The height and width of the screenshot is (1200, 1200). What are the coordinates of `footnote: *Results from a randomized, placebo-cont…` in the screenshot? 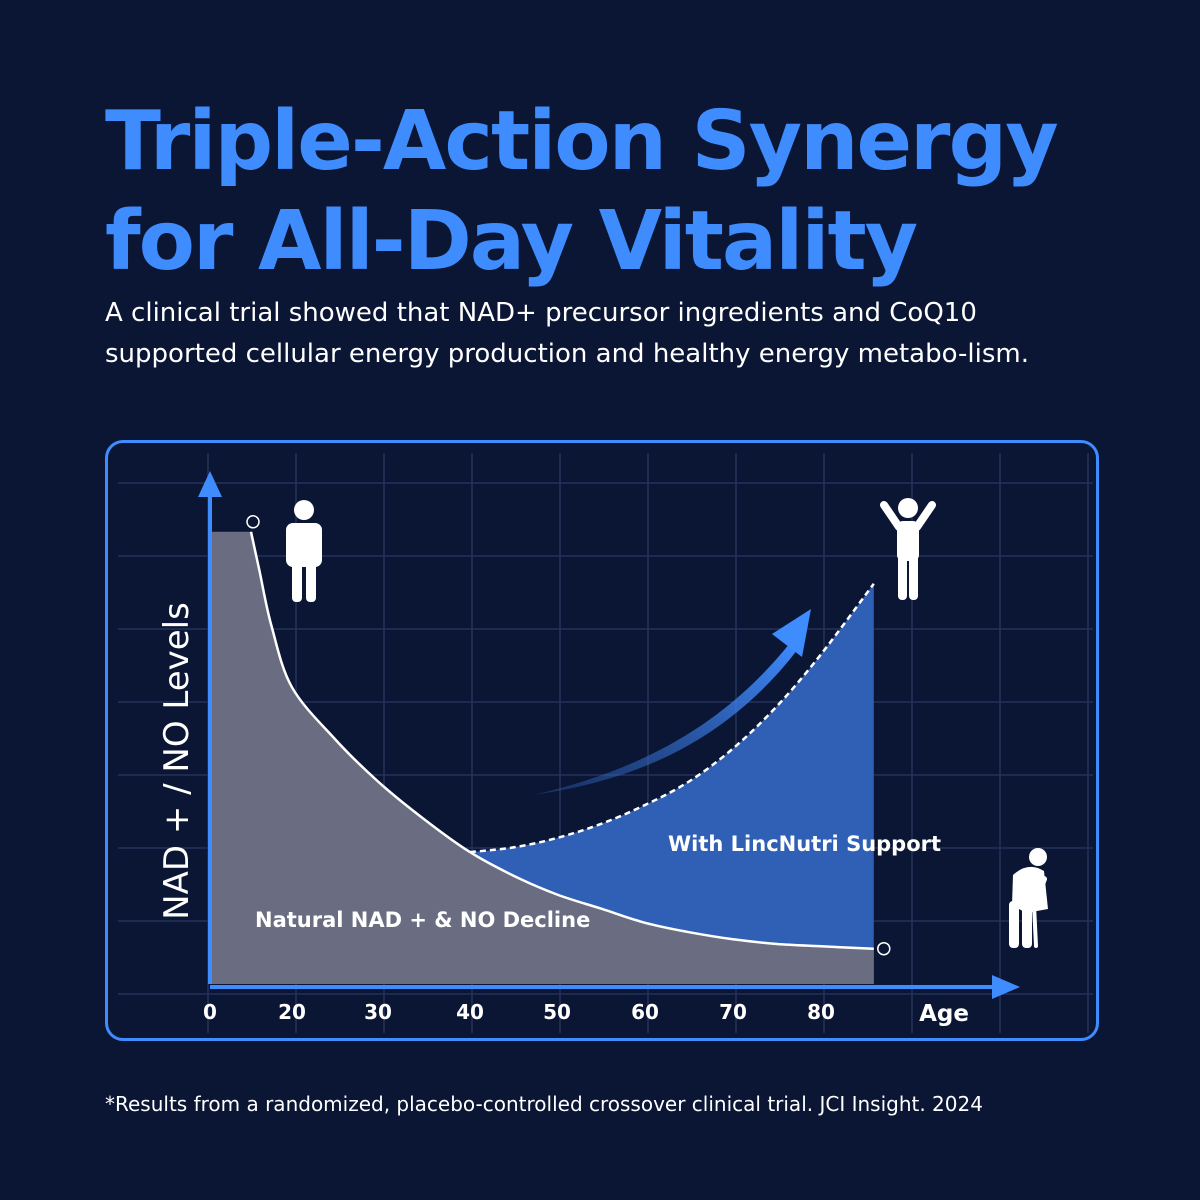 It's located at (544, 1104).